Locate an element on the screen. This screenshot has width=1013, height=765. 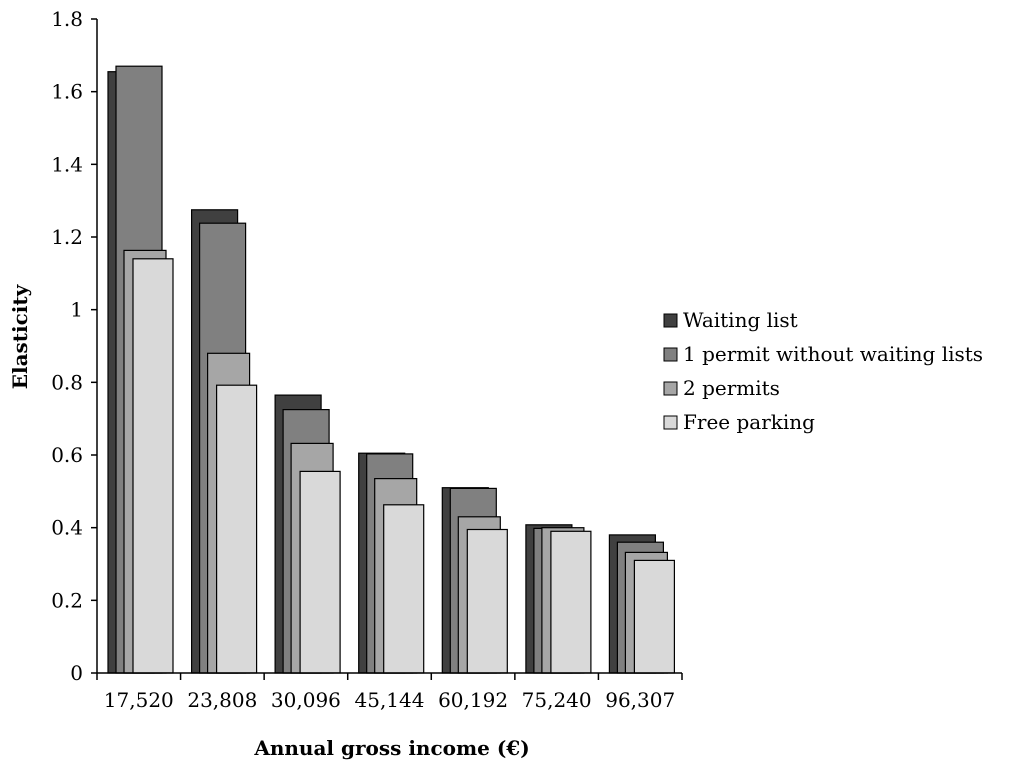
x-tick-label: 23,808 is located at coordinates (222, 700).